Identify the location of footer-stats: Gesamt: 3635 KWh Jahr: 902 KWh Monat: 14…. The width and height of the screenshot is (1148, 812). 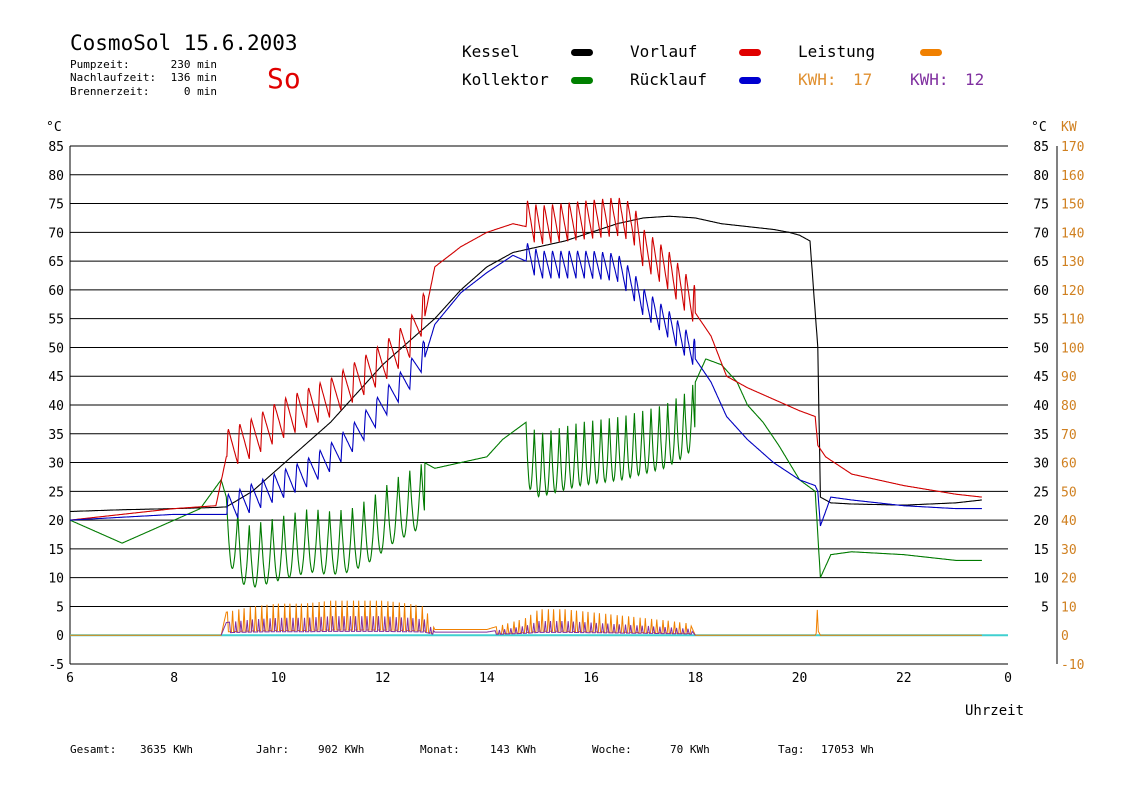
(472, 749).